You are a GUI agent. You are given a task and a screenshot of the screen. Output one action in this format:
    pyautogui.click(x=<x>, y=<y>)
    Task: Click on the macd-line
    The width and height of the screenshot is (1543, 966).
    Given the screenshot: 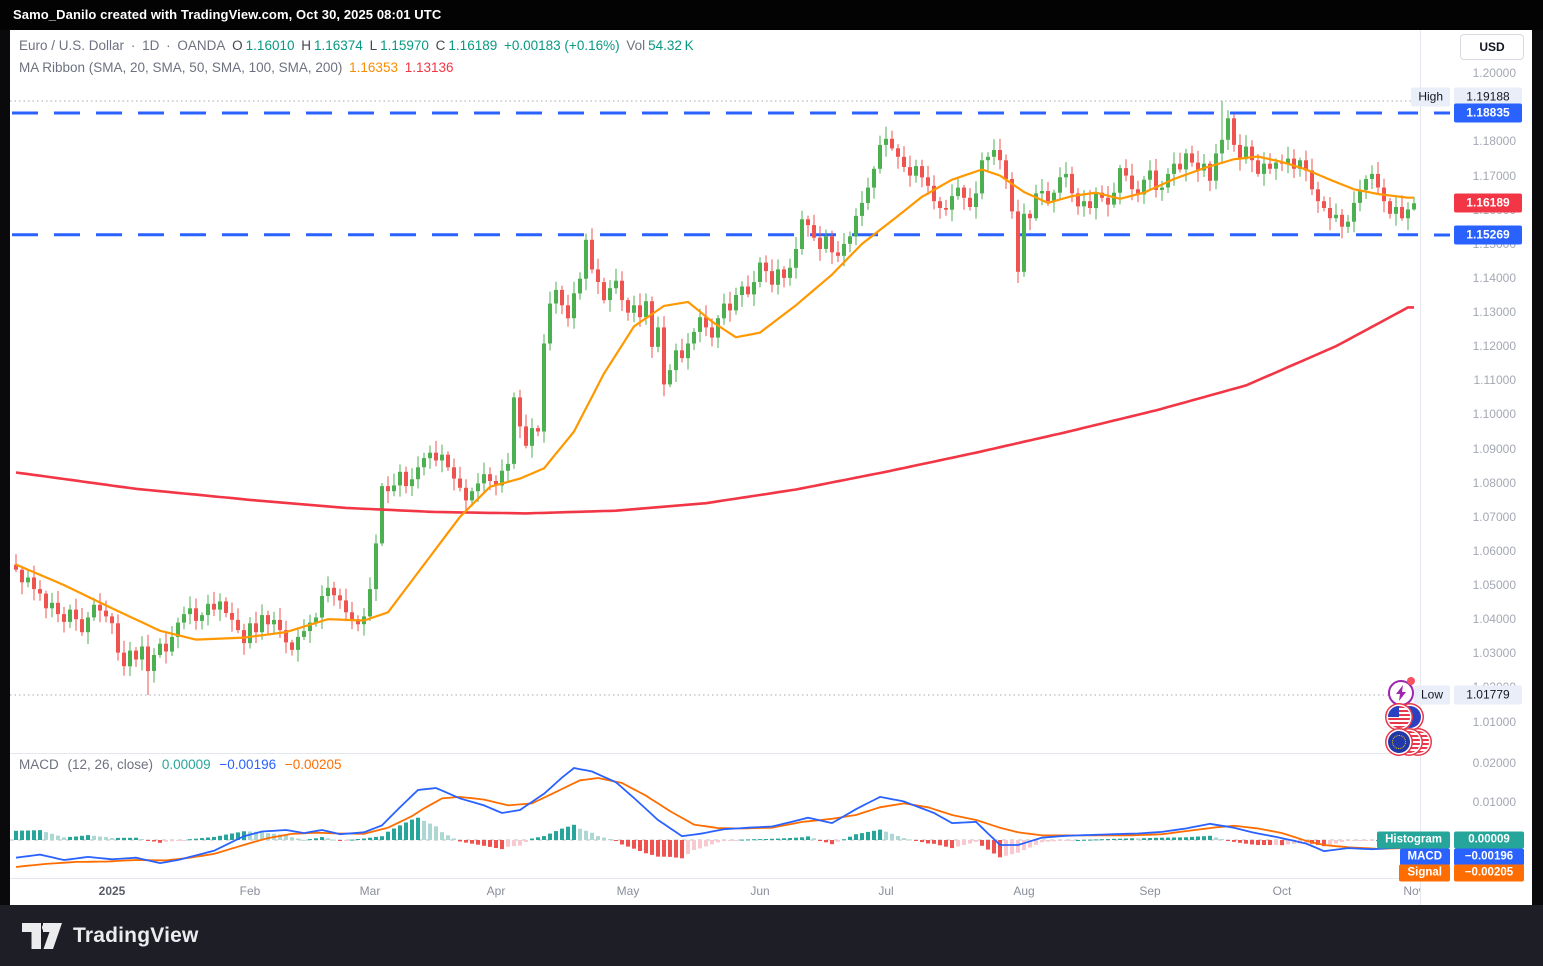 What is the action you would take?
    pyautogui.click(x=714, y=816)
    